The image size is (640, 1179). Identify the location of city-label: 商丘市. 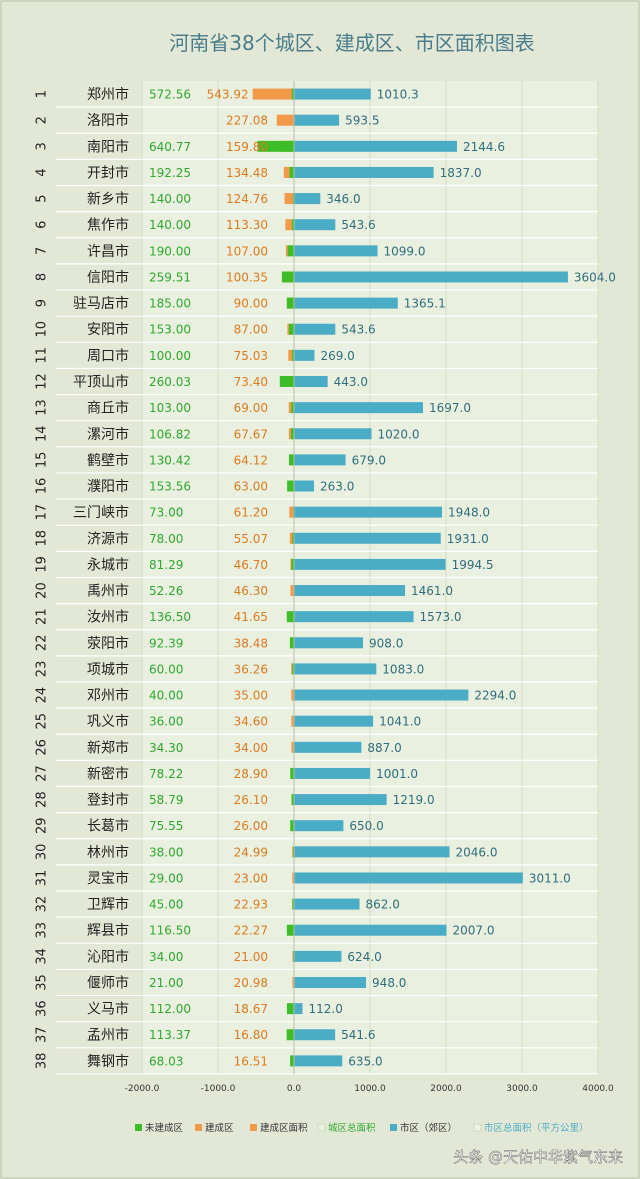
(108, 408).